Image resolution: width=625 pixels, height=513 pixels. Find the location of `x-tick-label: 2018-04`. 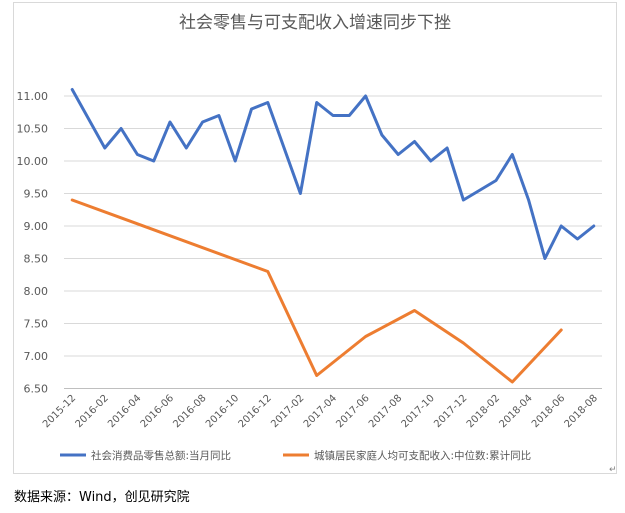

x-tick-label: 2018-04 is located at coordinates (515, 411).